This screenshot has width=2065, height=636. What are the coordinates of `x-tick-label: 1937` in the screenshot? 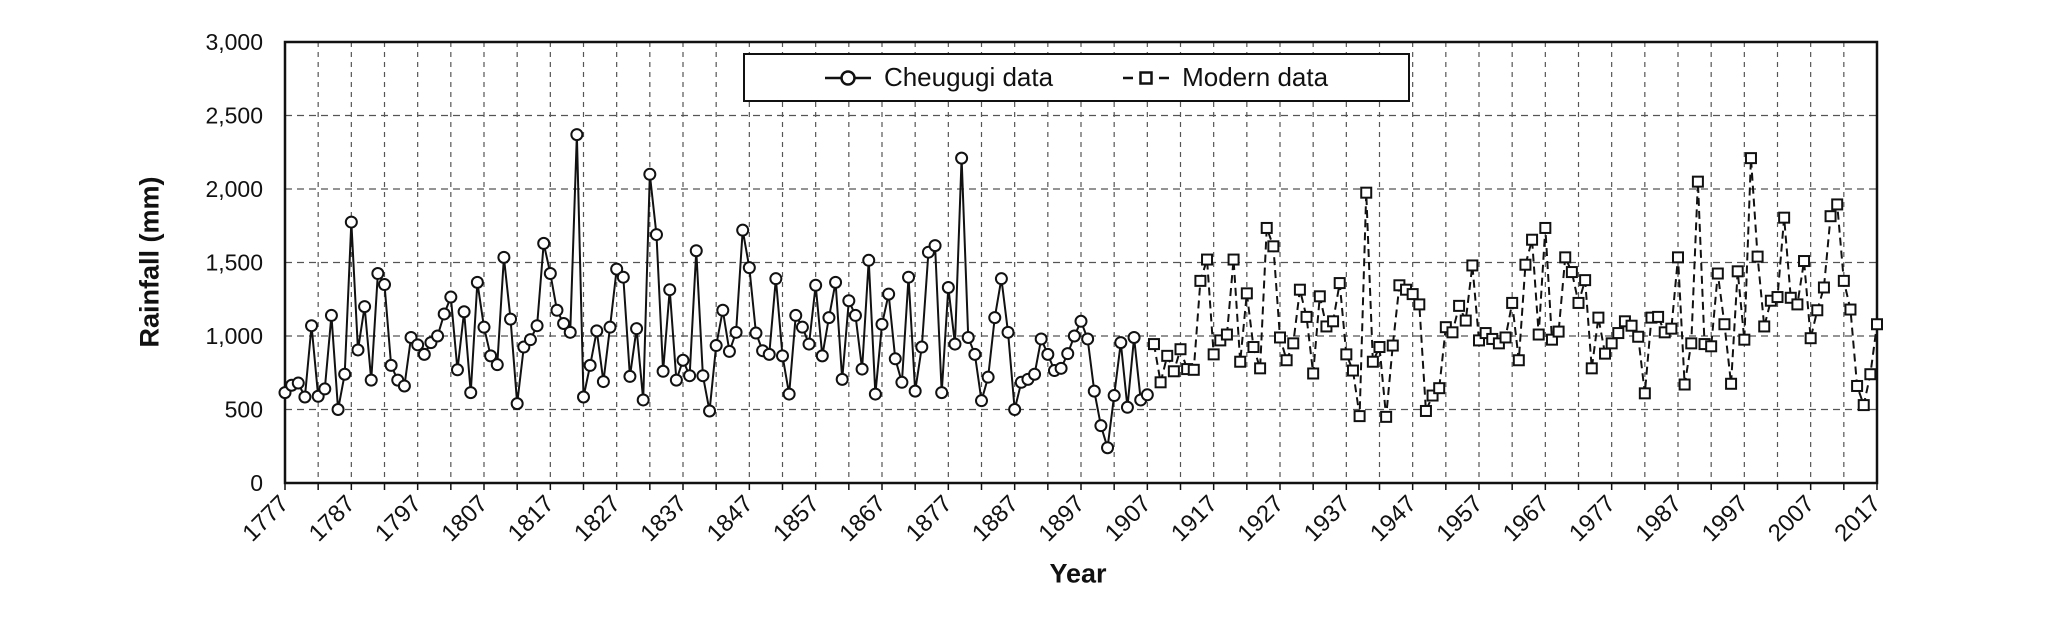 It's located at (1327, 518).